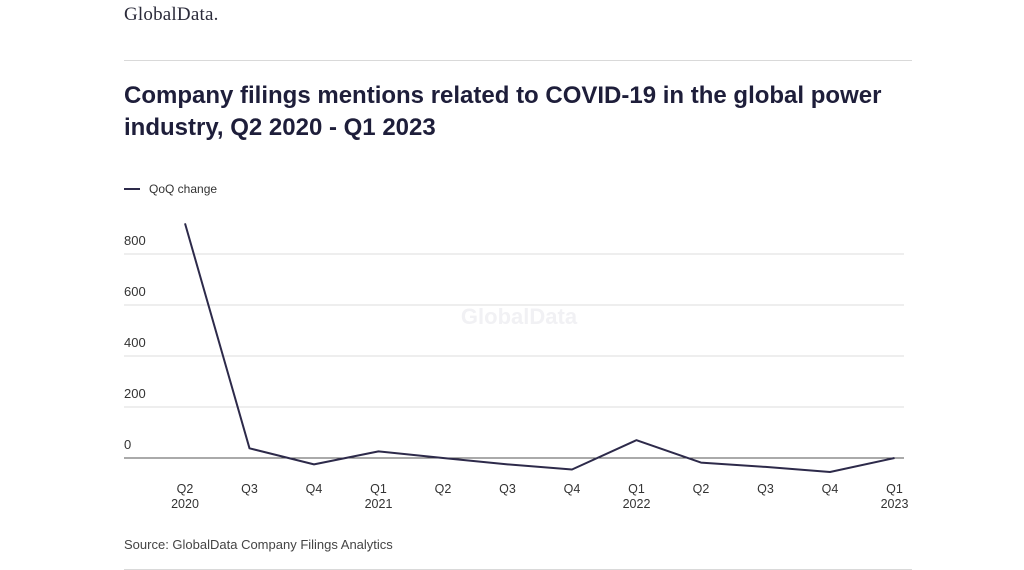 The height and width of the screenshot is (570, 1024). I want to click on y-tick-label: 600, so click(135, 291).